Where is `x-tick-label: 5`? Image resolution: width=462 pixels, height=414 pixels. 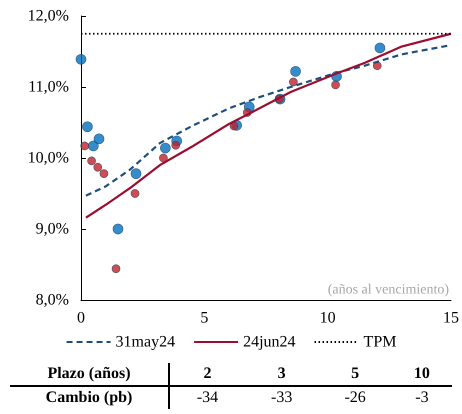 x-tick-label: 5 is located at coordinates (204, 318).